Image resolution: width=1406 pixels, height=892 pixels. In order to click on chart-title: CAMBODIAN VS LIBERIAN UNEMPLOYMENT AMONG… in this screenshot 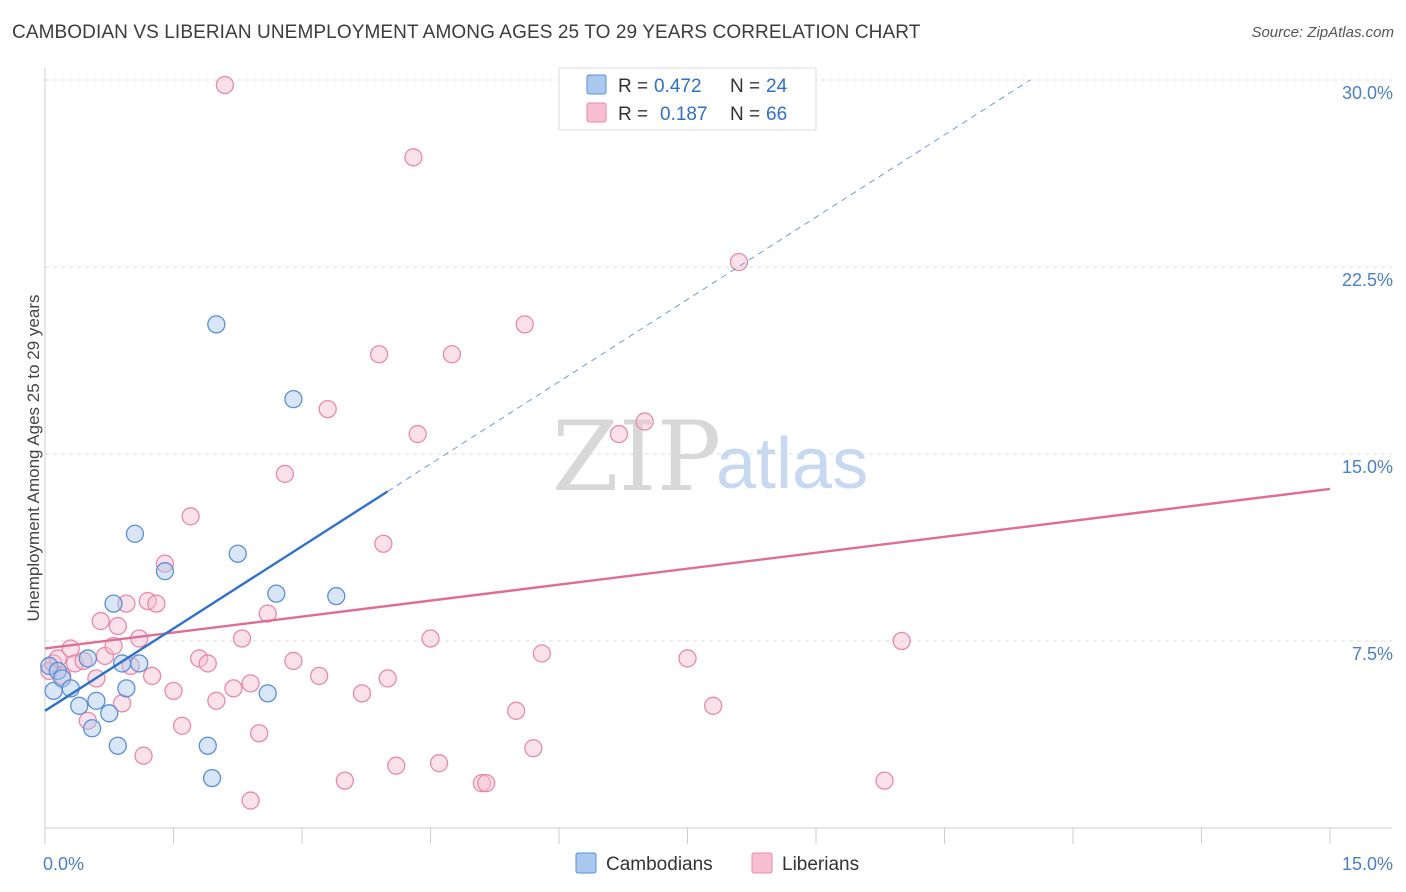, I will do `click(466, 32)`.